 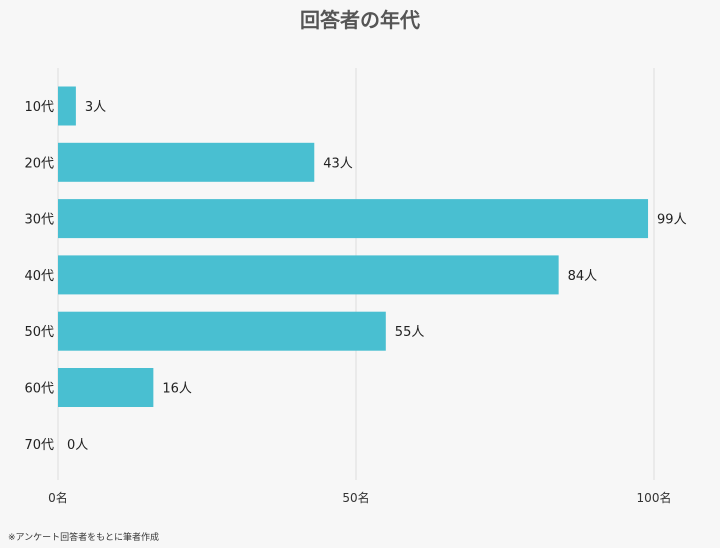 What do you see at coordinates (654, 497) in the screenshot?
I see `x-tick-label: 100名` at bounding box center [654, 497].